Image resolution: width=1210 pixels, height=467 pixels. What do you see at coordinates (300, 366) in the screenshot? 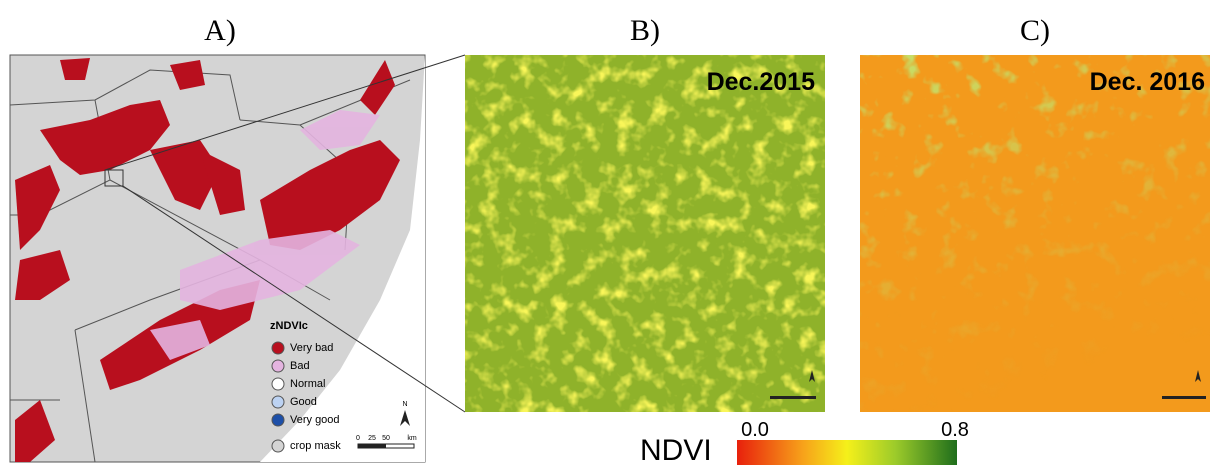
I see `legend-item: Bad` at bounding box center [300, 366].